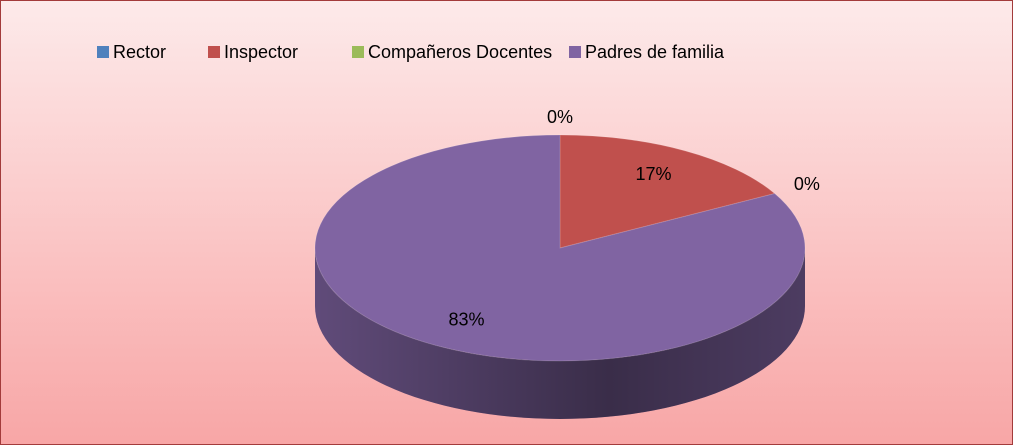  What do you see at coordinates (466, 320) in the screenshot?
I see `data-label: 83%` at bounding box center [466, 320].